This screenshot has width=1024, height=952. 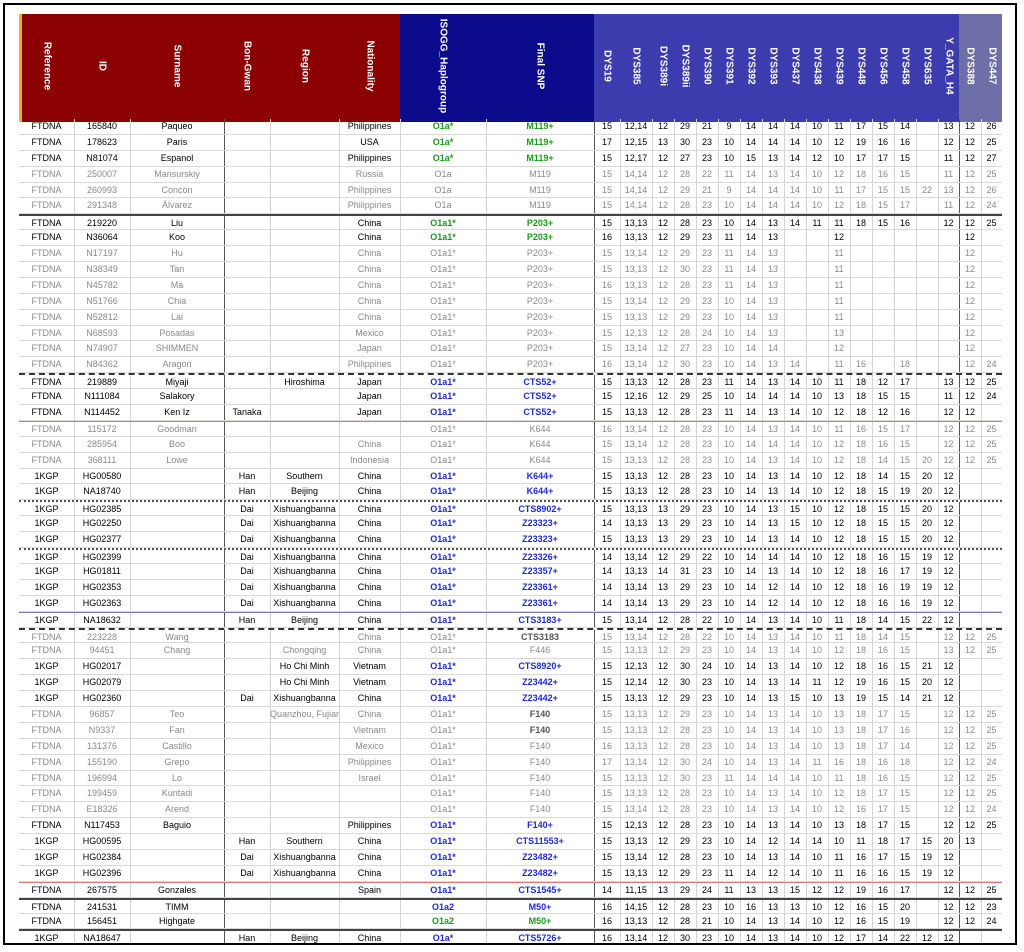 What do you see at coordinates (905, 301) in the screenshot?
I see `cell-dys458` at bounding box center [905, 301].